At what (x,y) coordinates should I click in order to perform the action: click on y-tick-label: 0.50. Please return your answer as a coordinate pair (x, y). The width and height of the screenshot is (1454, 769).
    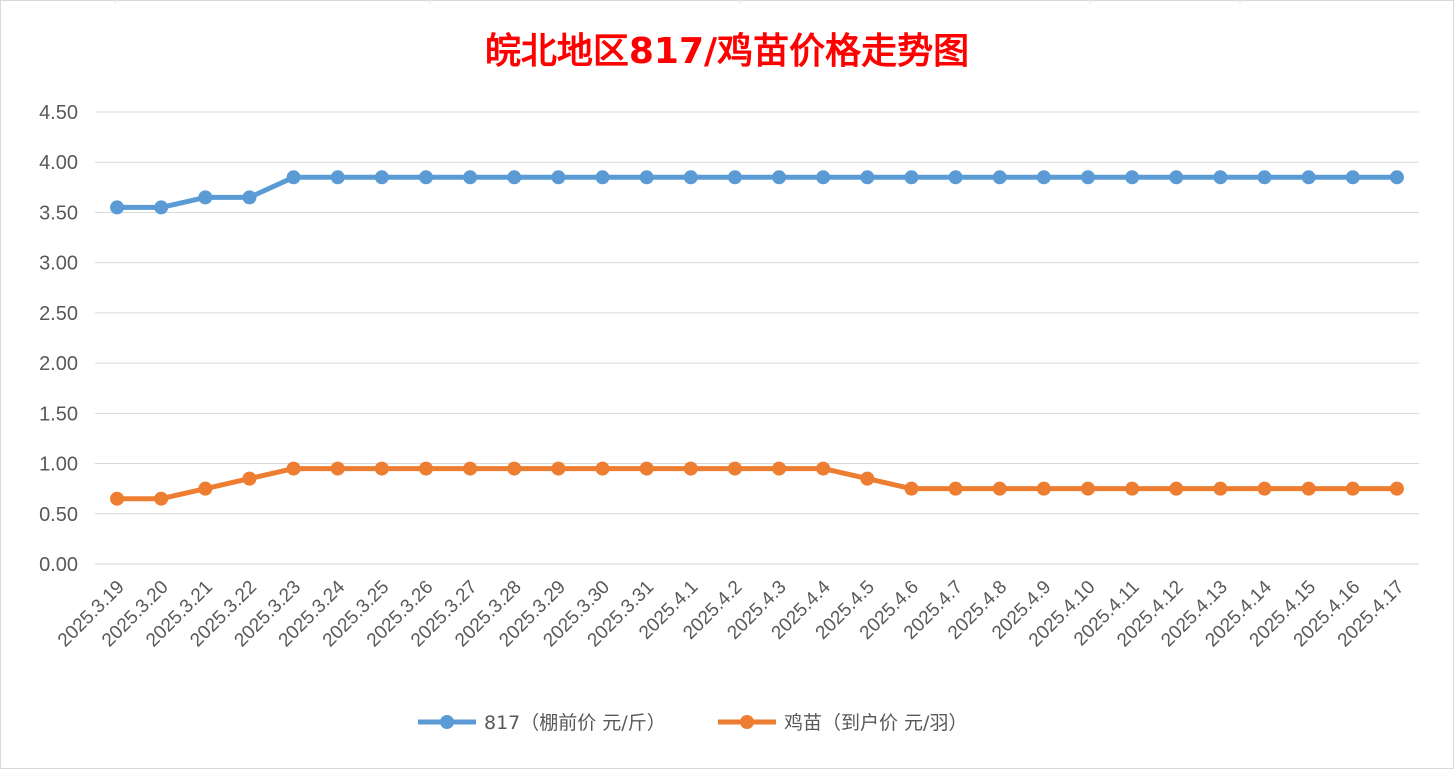
    Looking at the image, I should click on (58, 515).